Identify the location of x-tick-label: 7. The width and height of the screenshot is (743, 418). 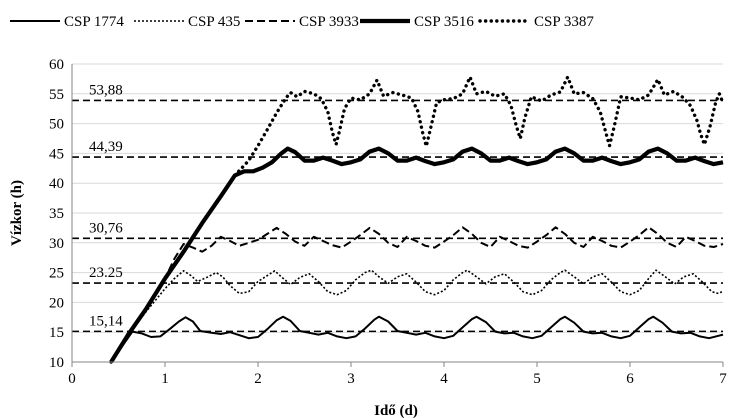
(723, 379).